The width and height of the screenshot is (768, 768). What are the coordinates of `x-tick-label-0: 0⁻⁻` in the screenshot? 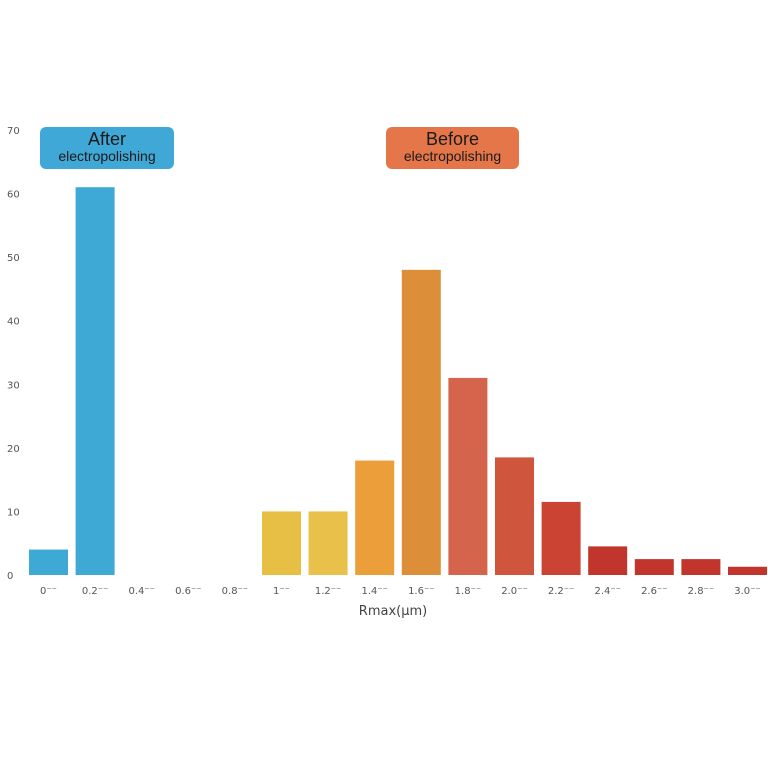 It's located at (48, 591).